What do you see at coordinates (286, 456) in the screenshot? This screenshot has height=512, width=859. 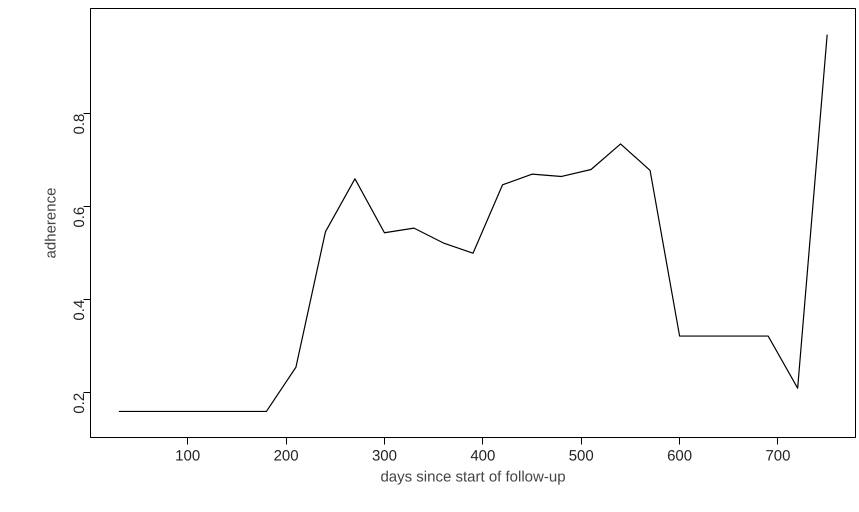 I see `x-tick-label: 200` at bounding box center [286, 456].